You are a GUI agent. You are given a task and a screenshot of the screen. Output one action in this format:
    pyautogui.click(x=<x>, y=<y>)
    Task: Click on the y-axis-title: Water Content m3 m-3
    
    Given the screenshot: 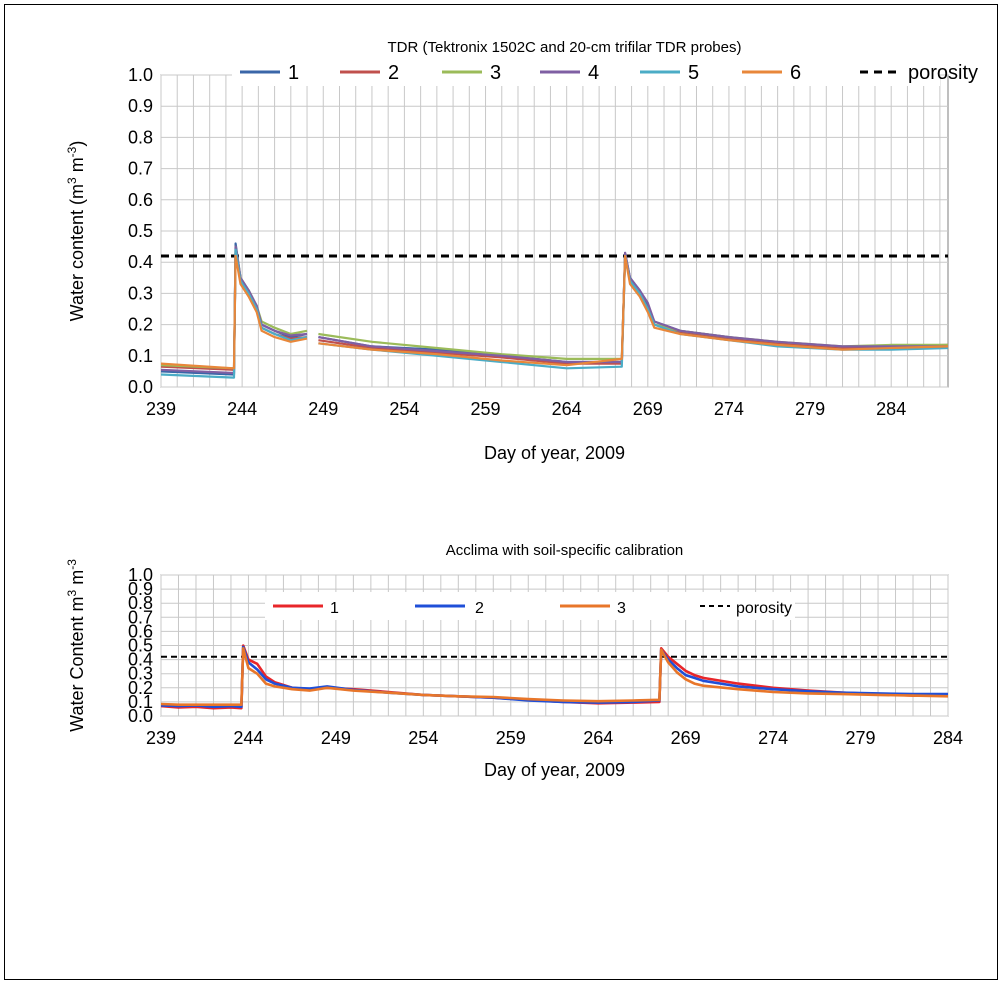 What is the action you would take?
    pyautogui.click(x=76, y=645)
    